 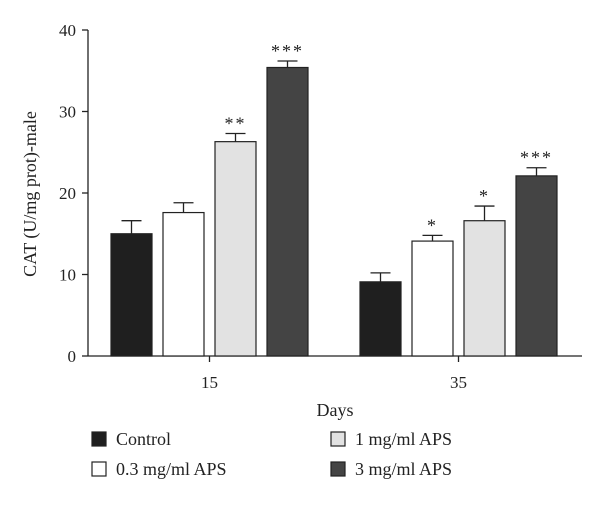 What do you see at coordinates (67, 275) in the screenshot?
I see `y-tick-label: 10` at bounding box center [67, 275].